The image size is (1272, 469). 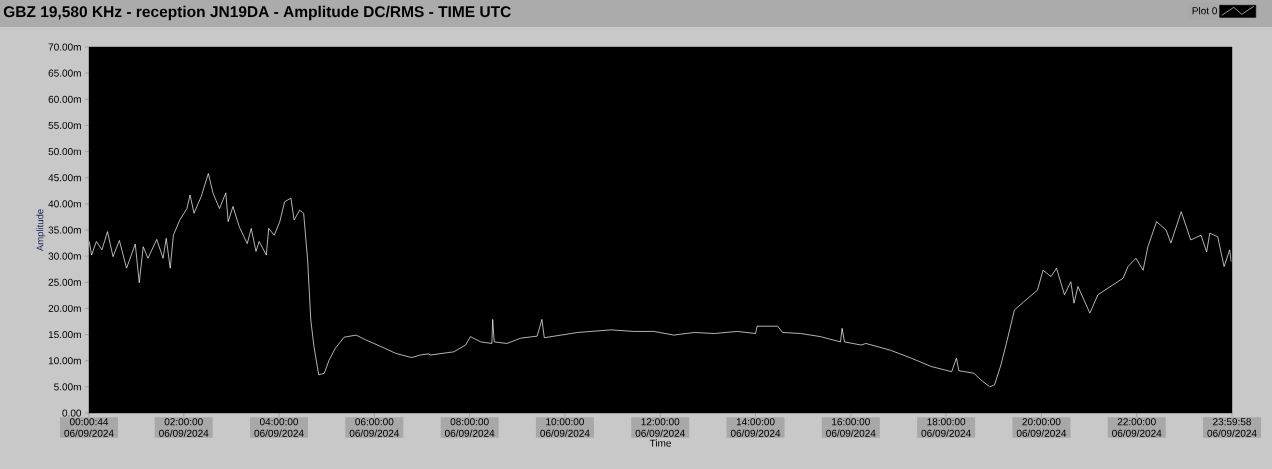 I want to click on x-tick-label: 04:00:00 06/09/2024, so click(x=279, y=427).